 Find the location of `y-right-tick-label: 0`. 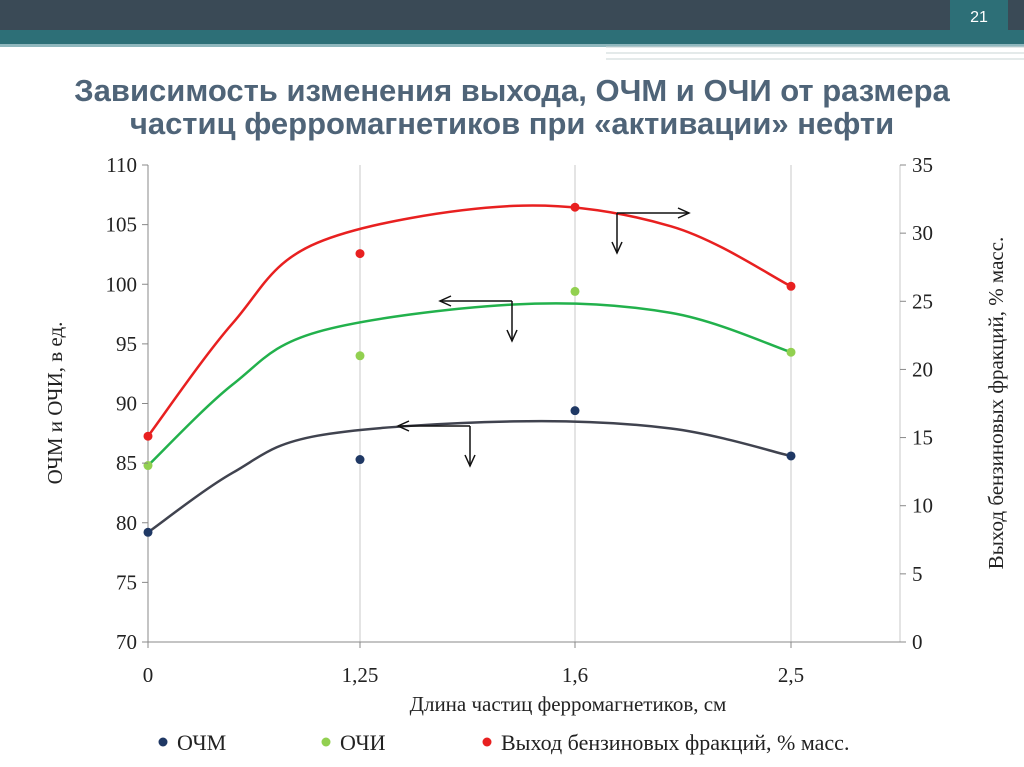

y-right-tick-label: 0 is located at coordinates (917, 642).